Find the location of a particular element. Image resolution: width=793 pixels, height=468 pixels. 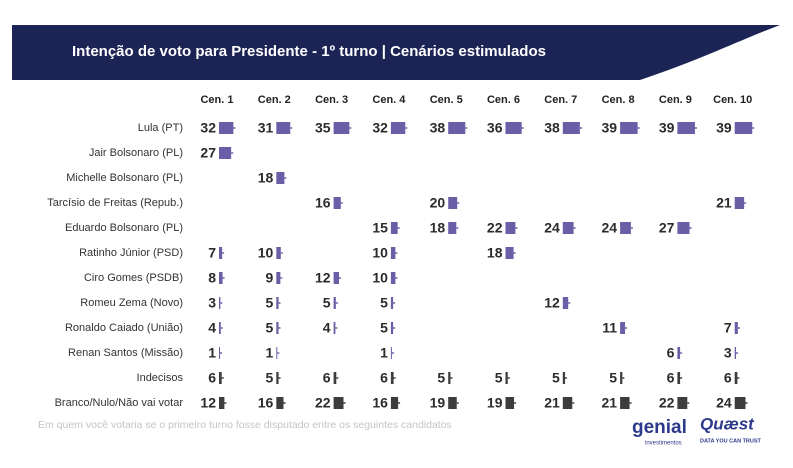

column-header: Cen. 4 is located at coordinates (389, 100).